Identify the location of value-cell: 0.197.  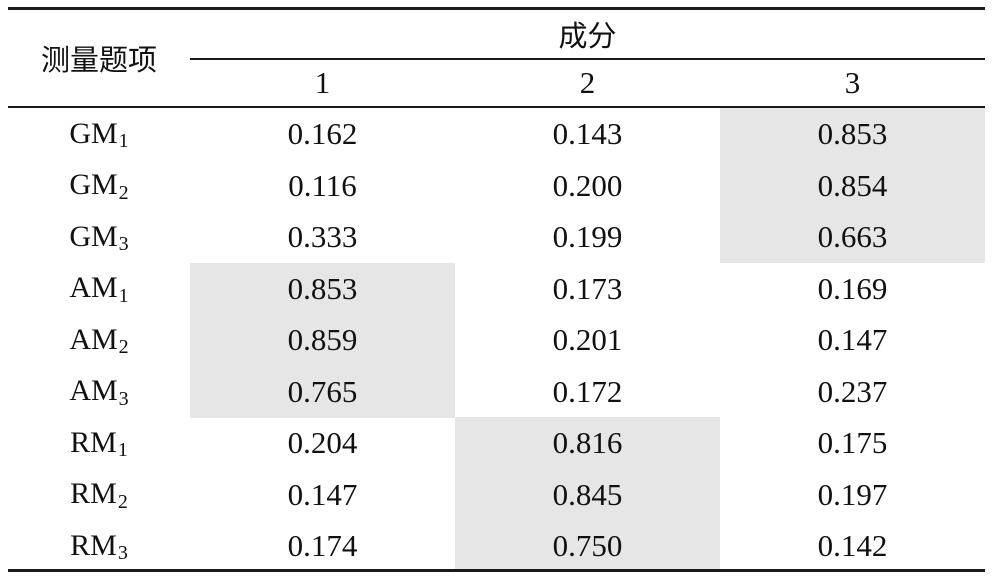
(852, 494).